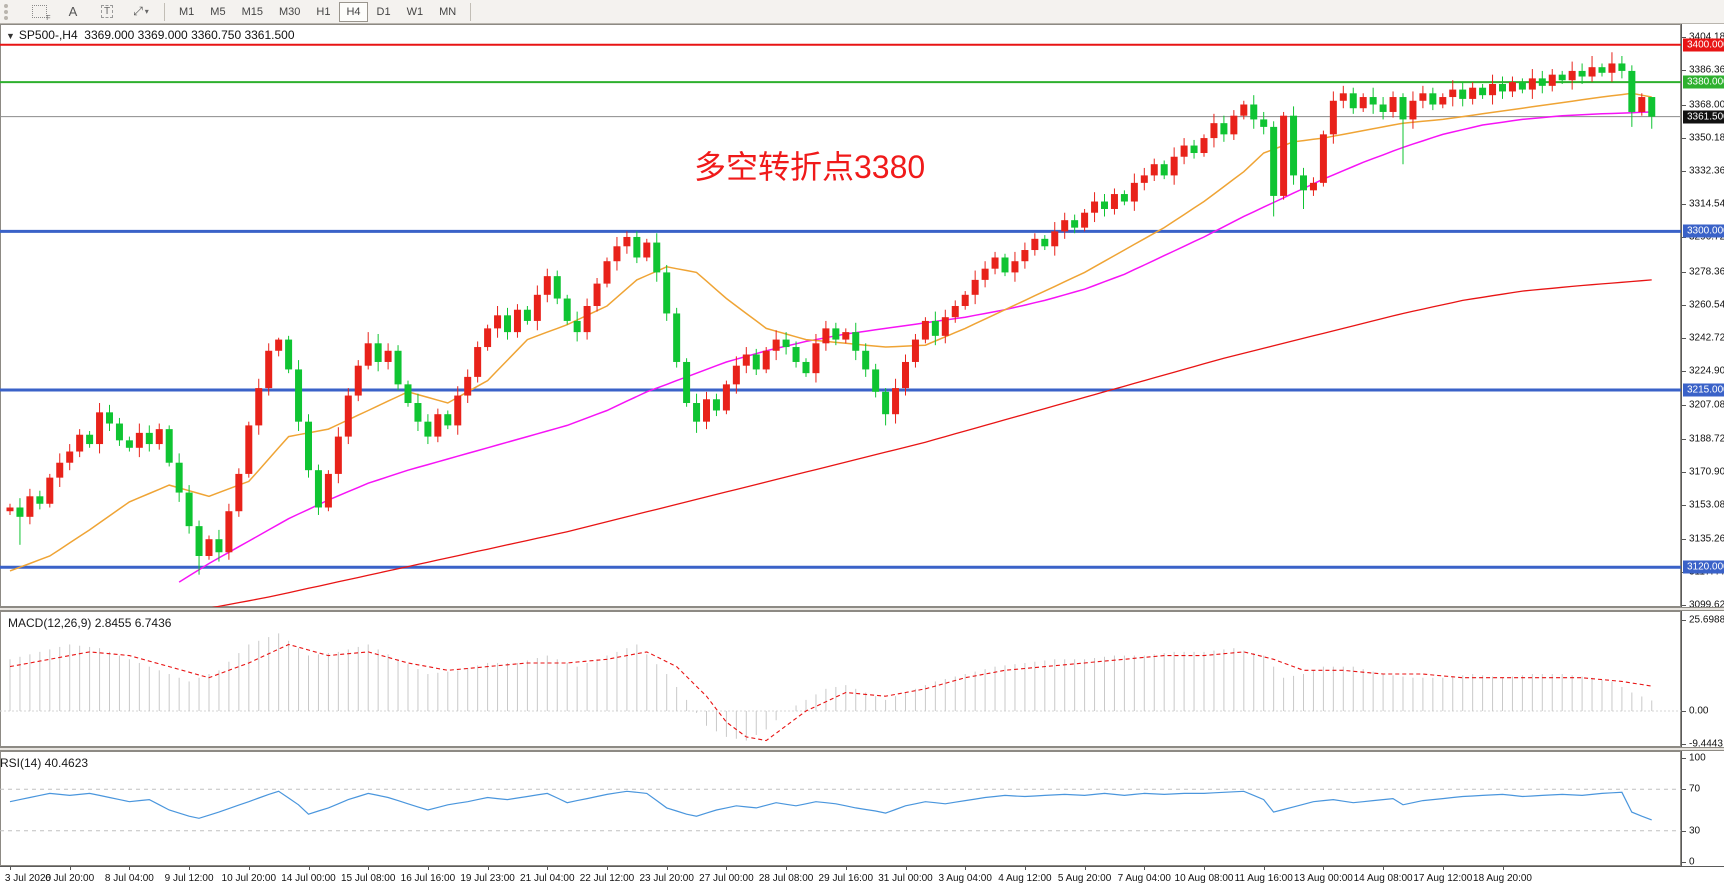  What do you see at coordinates (383, 11) in the screenshot?
I see `timeframe-button-d1: D1` at bounding box center [383, 11].